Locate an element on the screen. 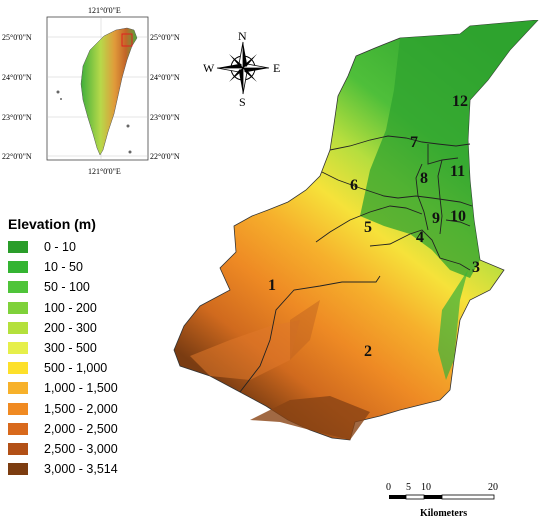 This screenshot has height=528, width=550. compass-w: W is located at coordinates (209, 68).